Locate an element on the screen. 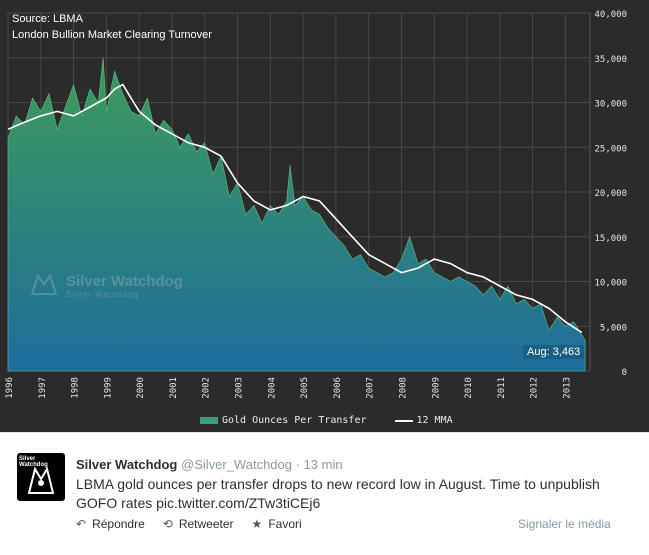 The height and width of the screenshot is (555, 649). watermark: Silver Watchdog Silver Watchdog is located at coordinates (105, 286).